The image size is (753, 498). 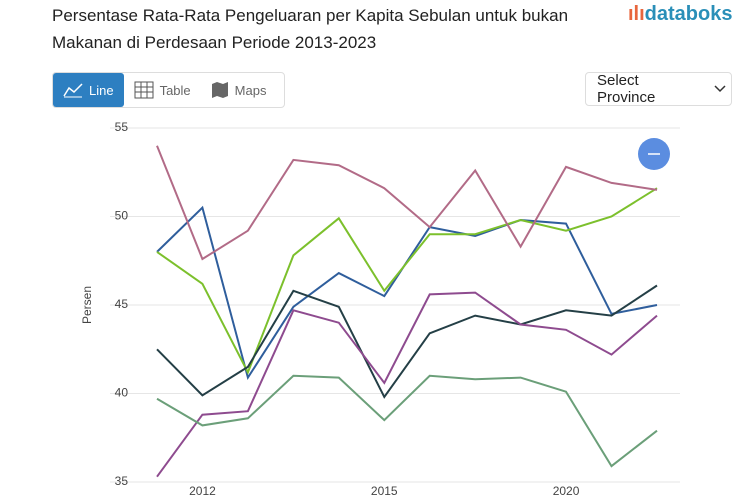 What do you see at coordinates (658, 89) in the screenshot?
I see `province-select: Select Province` at bounding box center [658, 89].